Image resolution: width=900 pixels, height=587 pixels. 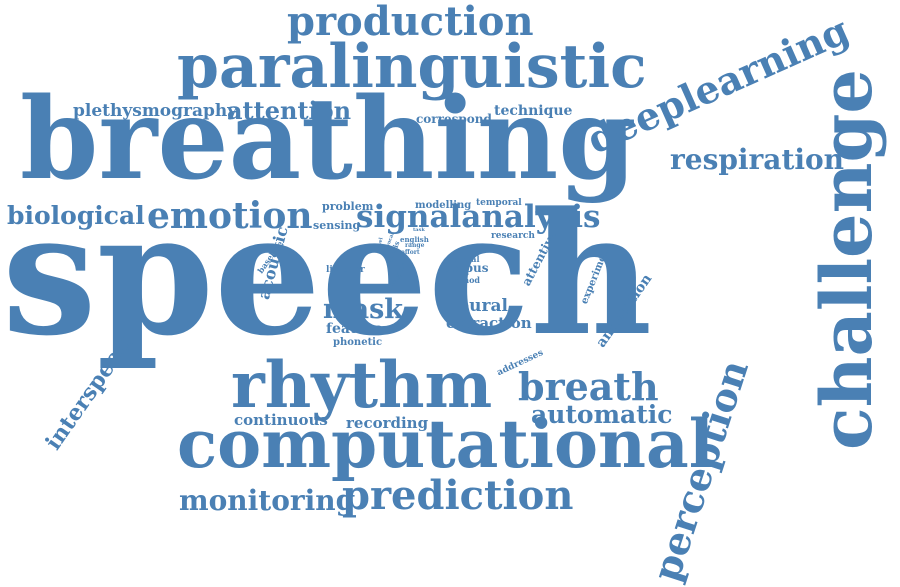 What do you see at coordinates (230, 216) in the screenshot?
I see `word-emotion: emotion` at bounding box center [230, 216].